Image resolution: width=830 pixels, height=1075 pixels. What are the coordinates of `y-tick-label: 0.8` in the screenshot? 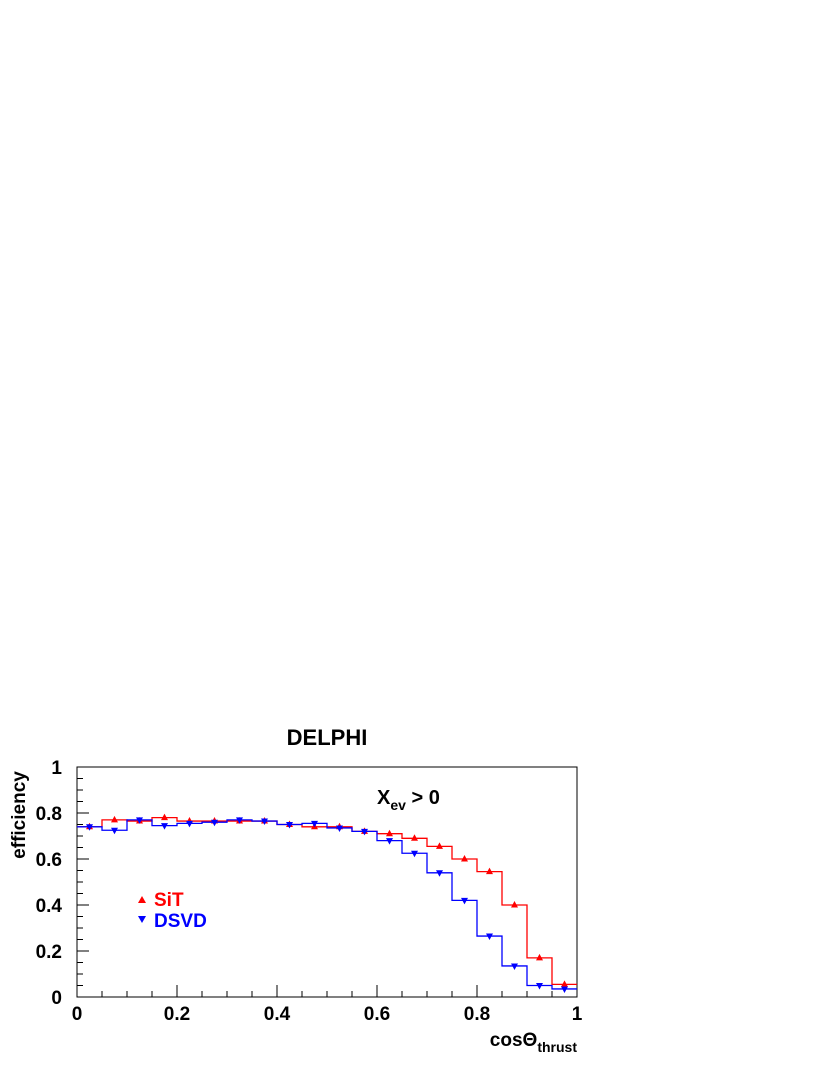 It's located at (49, 814).